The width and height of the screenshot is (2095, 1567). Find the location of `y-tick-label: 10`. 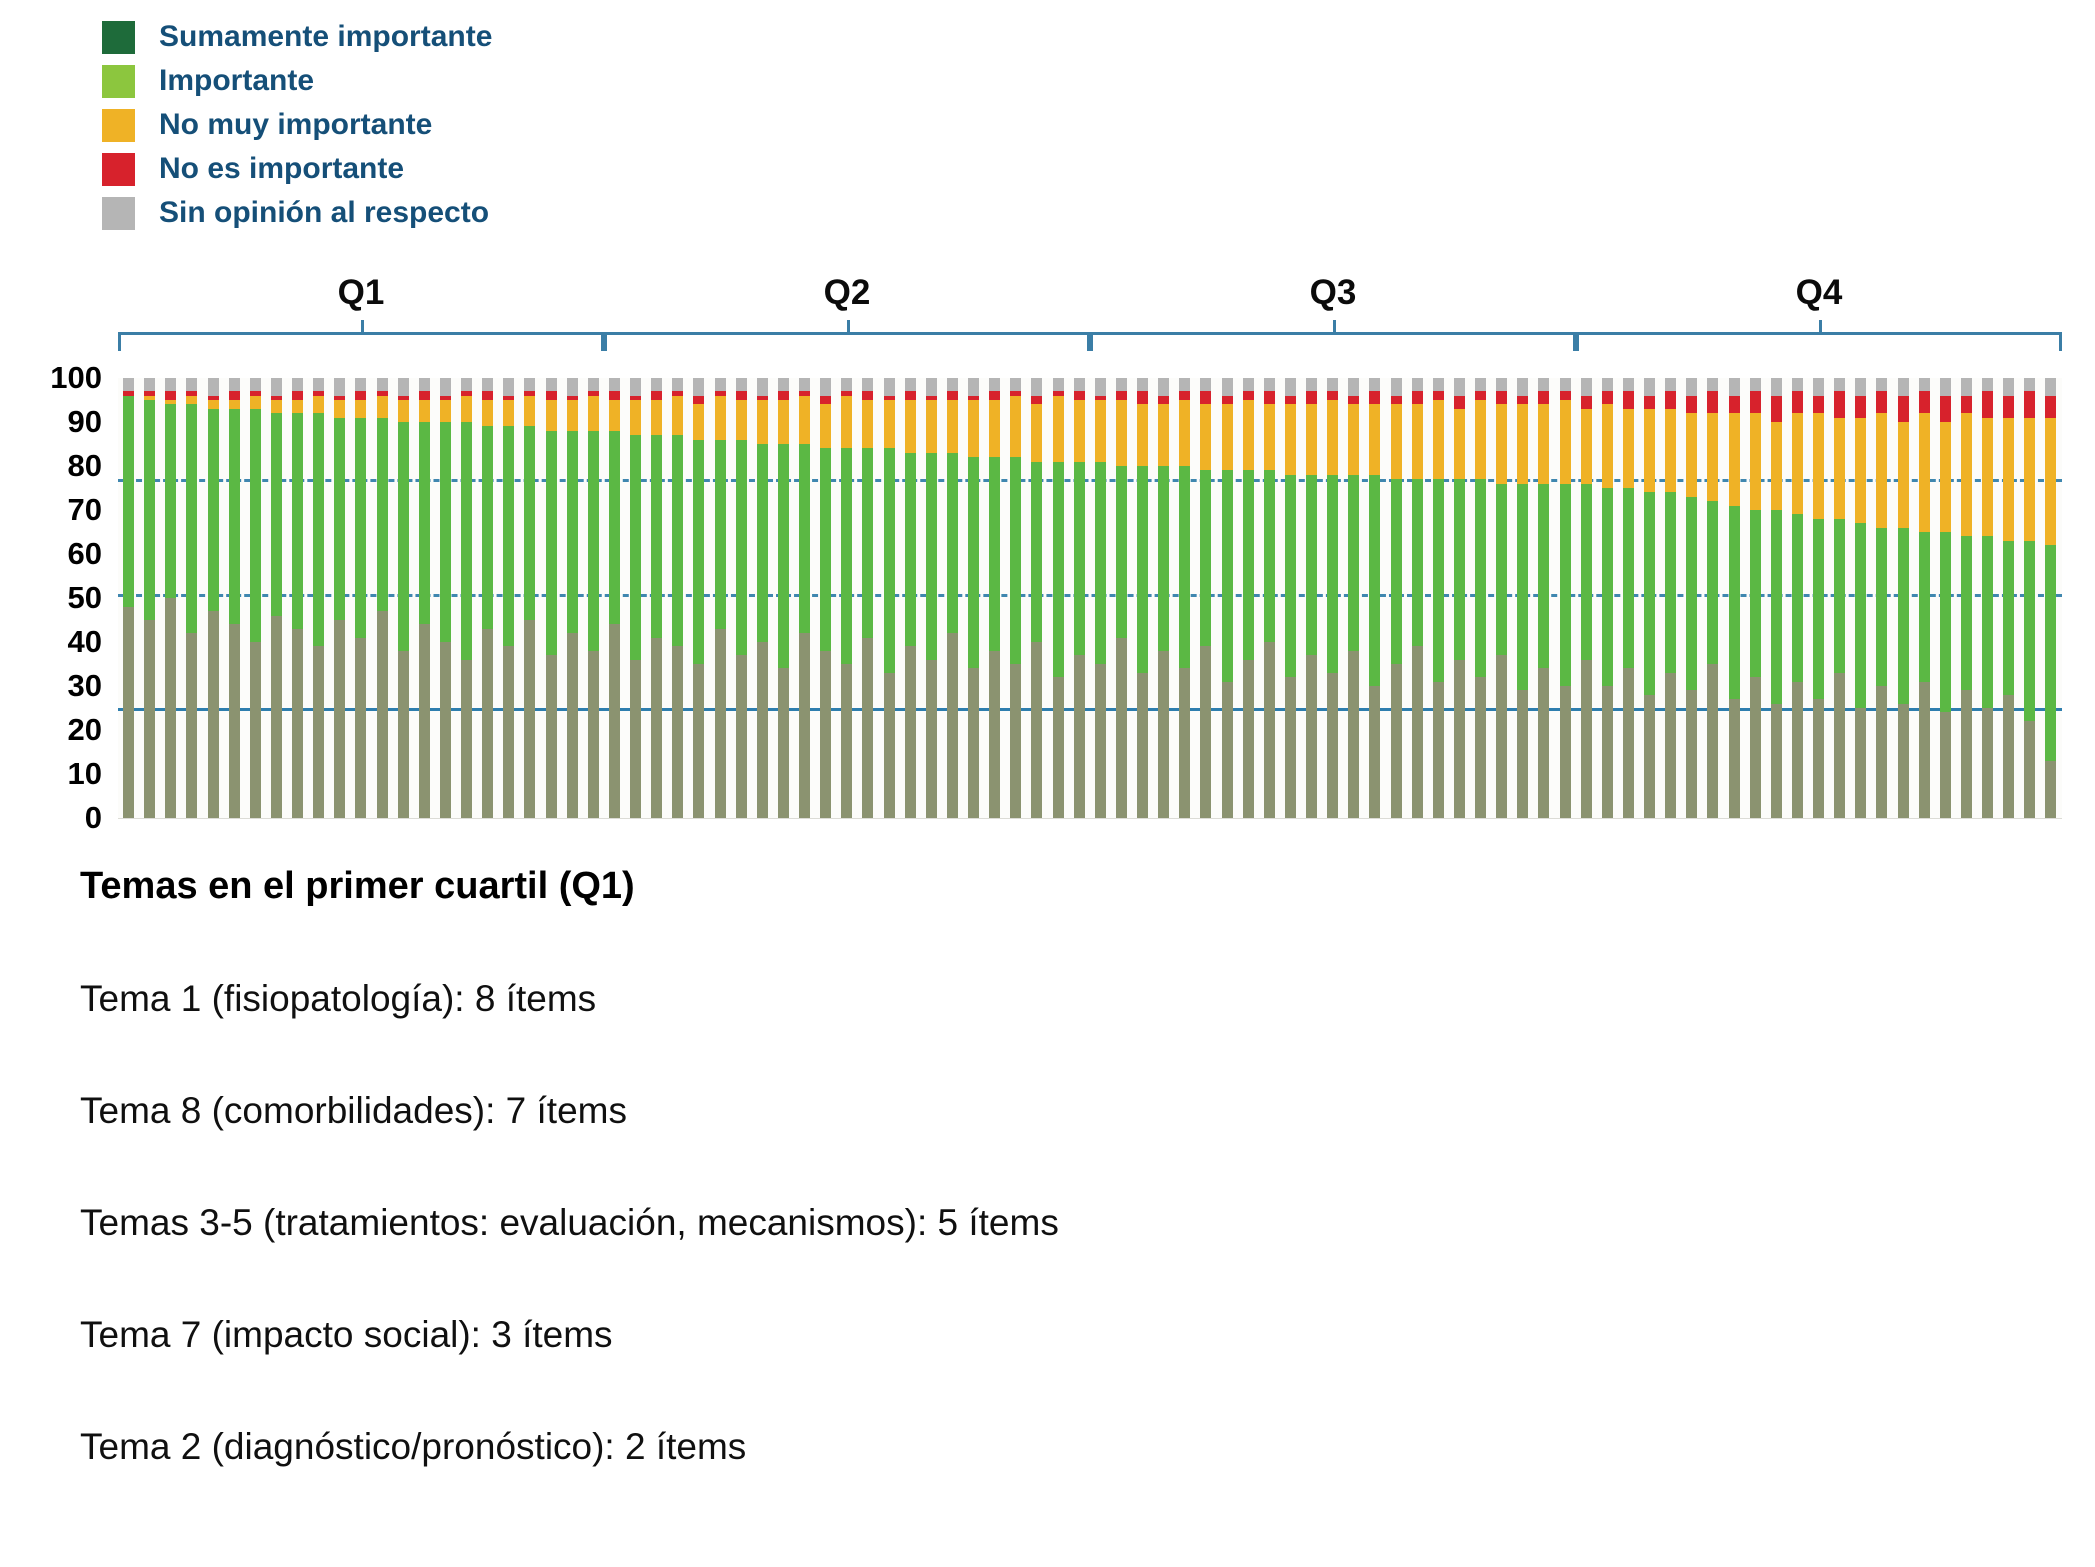

y-tick-label: 10 is located at coordinates (84, 773).